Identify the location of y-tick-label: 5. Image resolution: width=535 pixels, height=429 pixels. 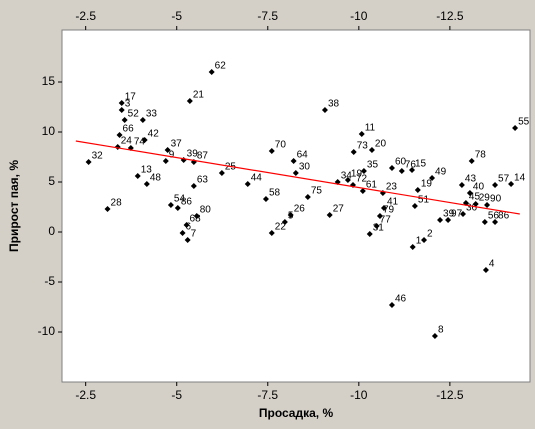
(51, 181).